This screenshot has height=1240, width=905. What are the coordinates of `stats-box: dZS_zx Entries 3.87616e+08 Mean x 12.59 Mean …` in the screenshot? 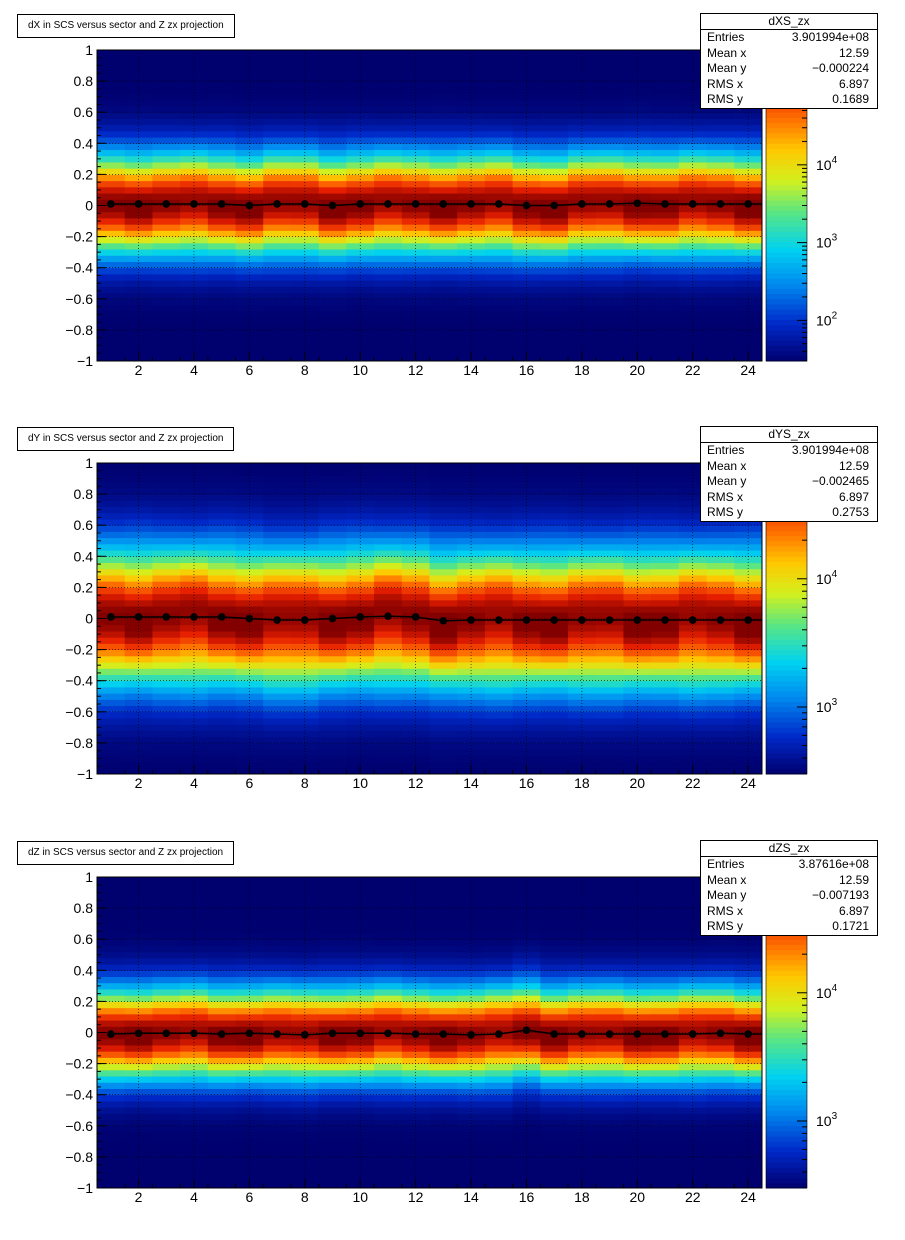 It's located at (789, 888).